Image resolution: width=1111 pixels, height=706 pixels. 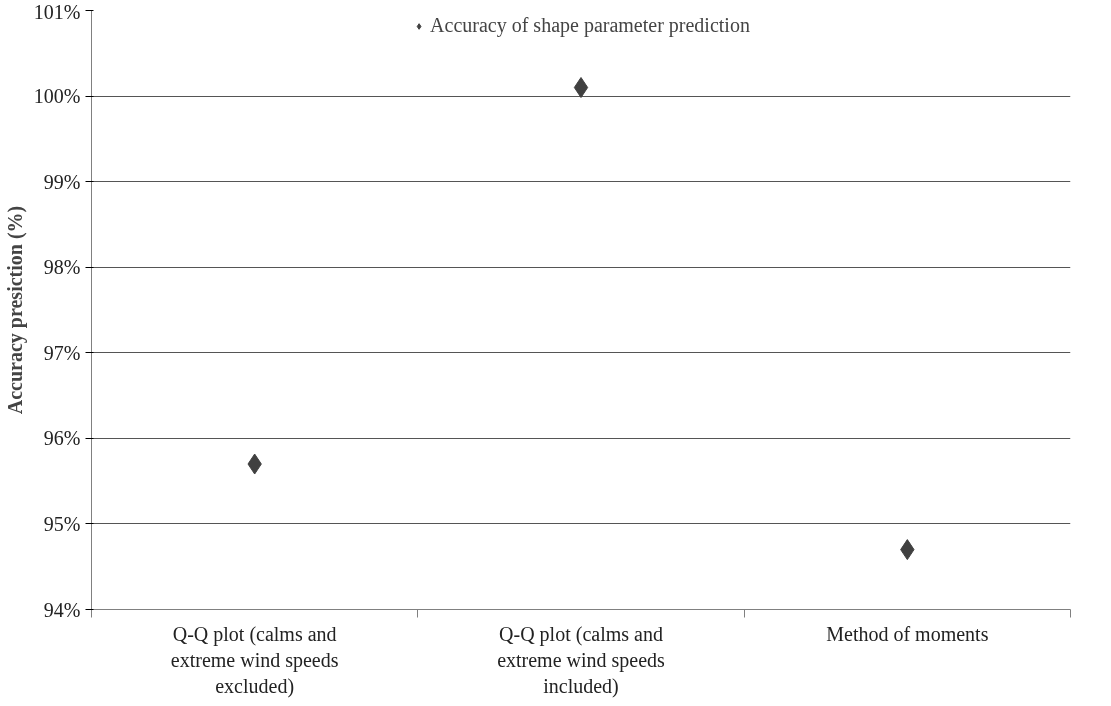 I want to click on y-tick-label: 94%, so click(x=62, y=609).